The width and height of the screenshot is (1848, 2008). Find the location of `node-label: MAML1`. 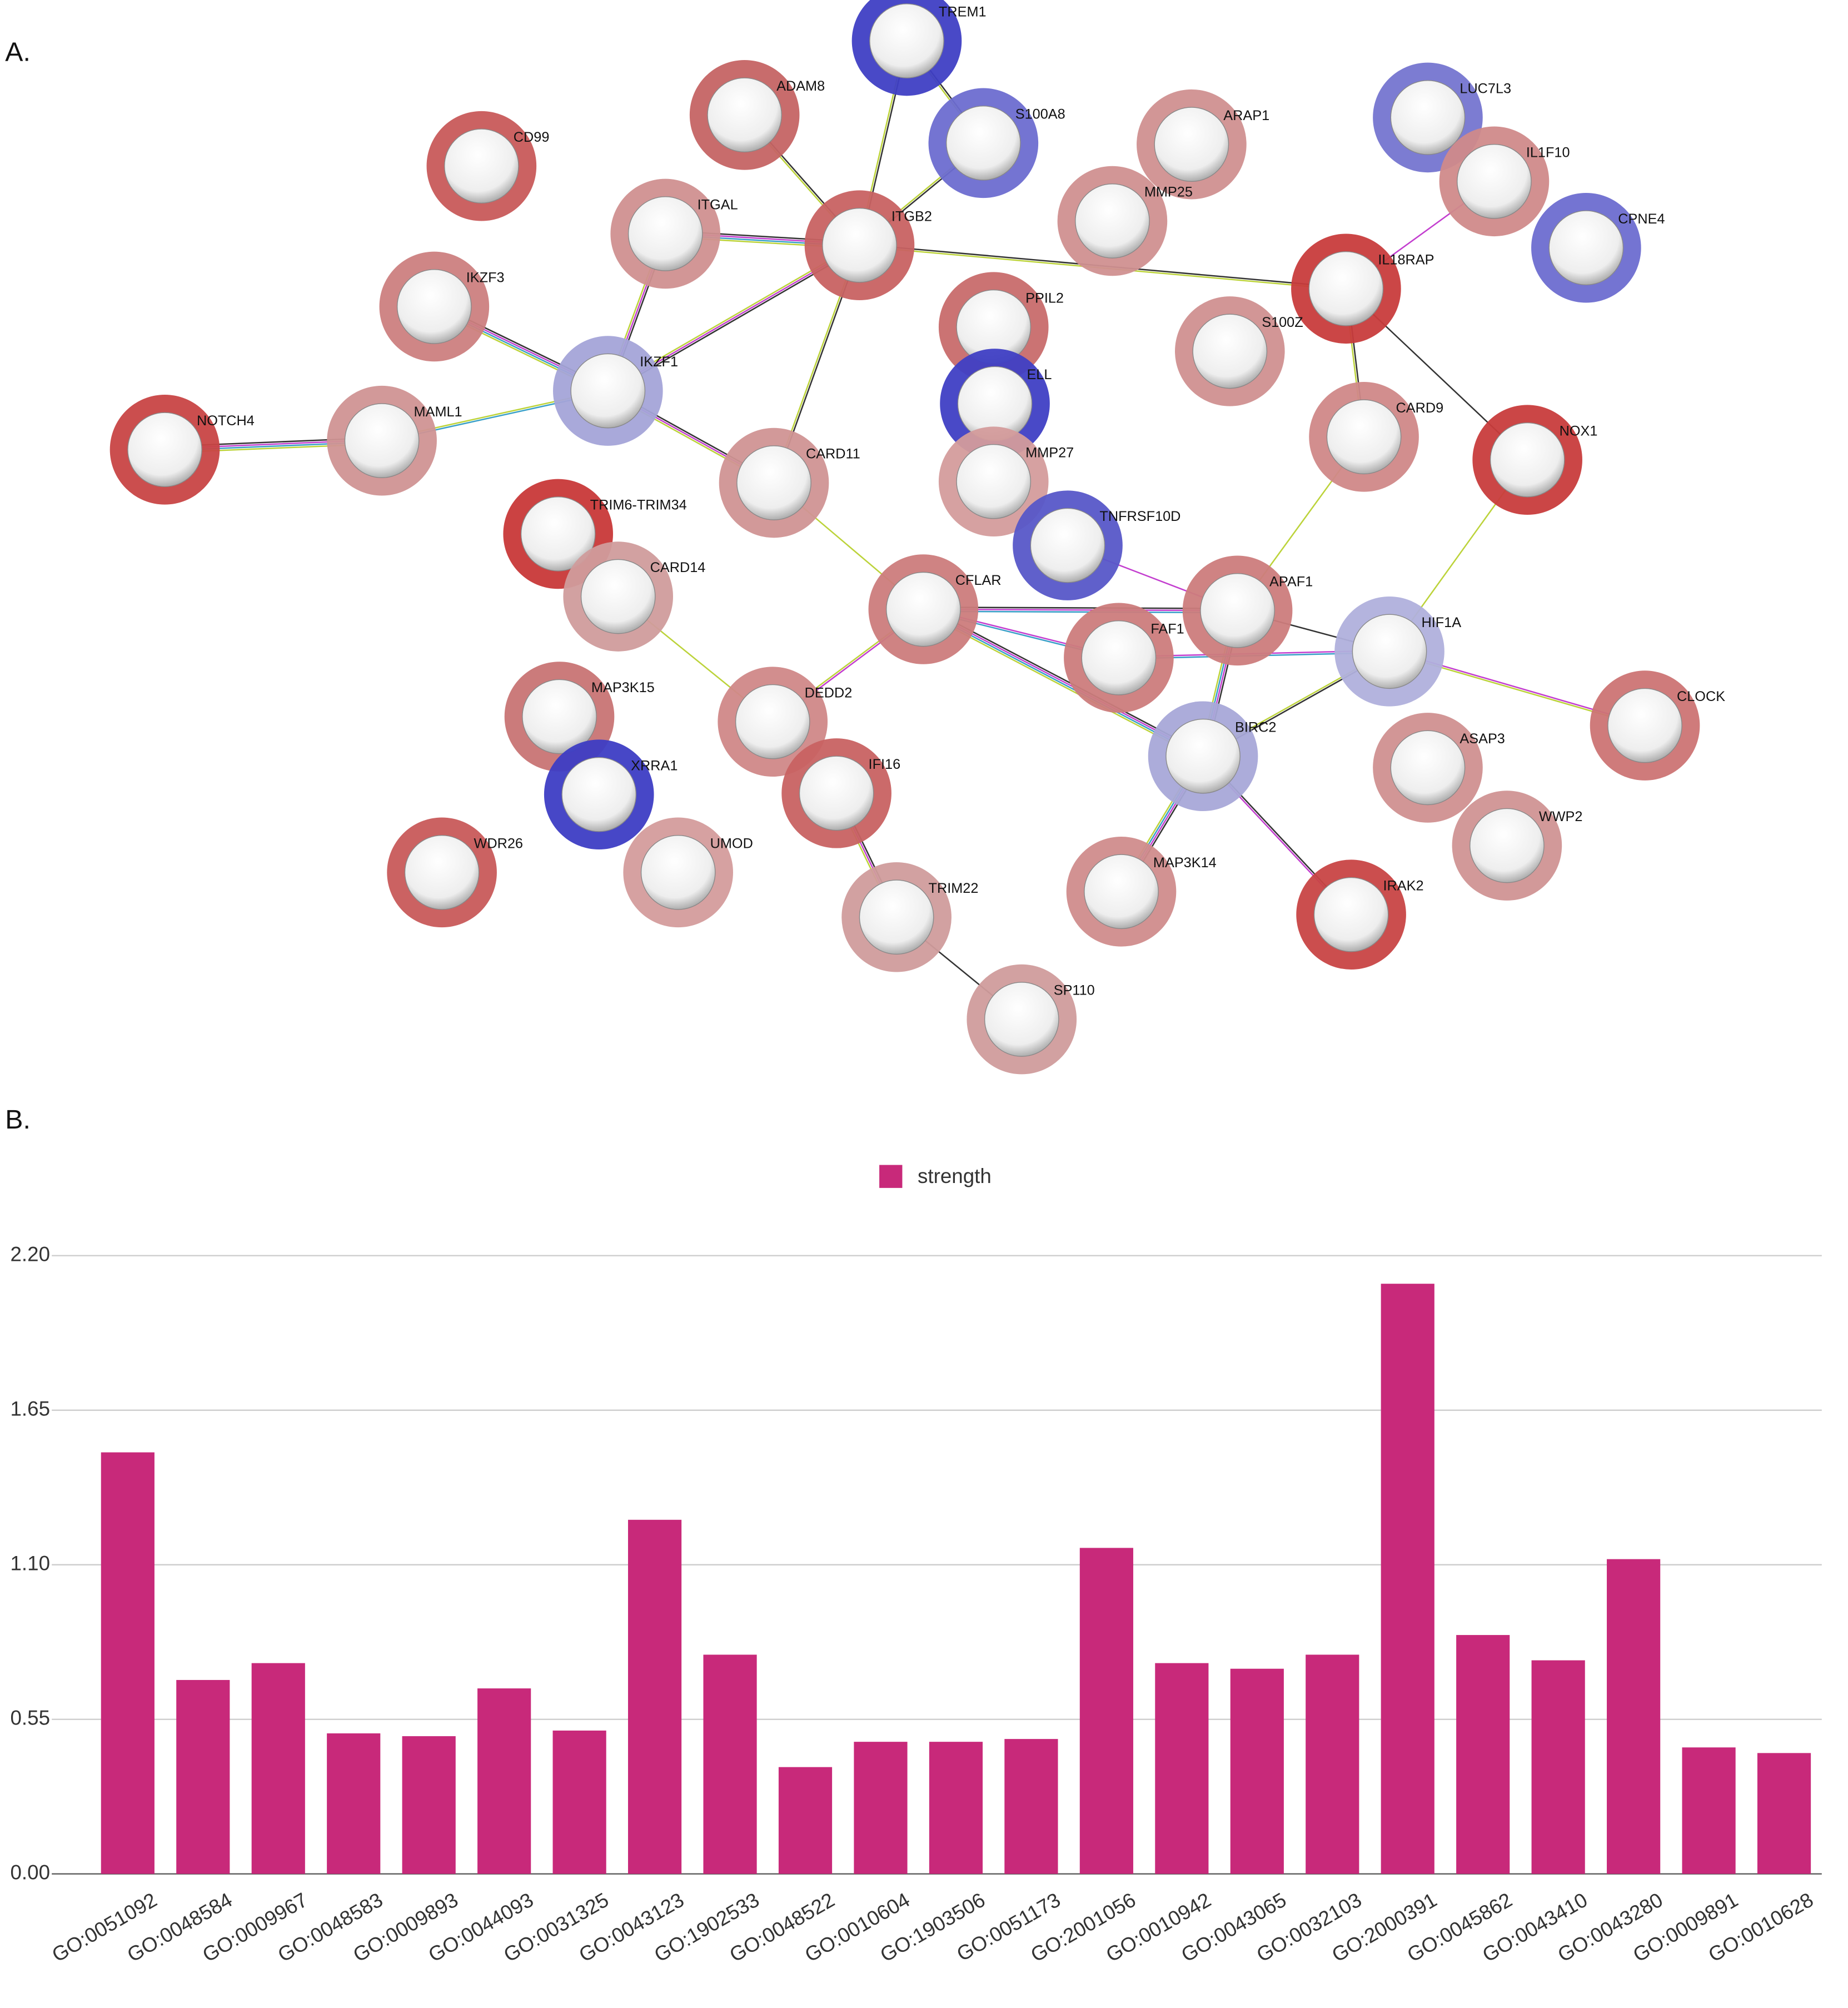

node-label: MAML1 is located at coordinates (438, 412).